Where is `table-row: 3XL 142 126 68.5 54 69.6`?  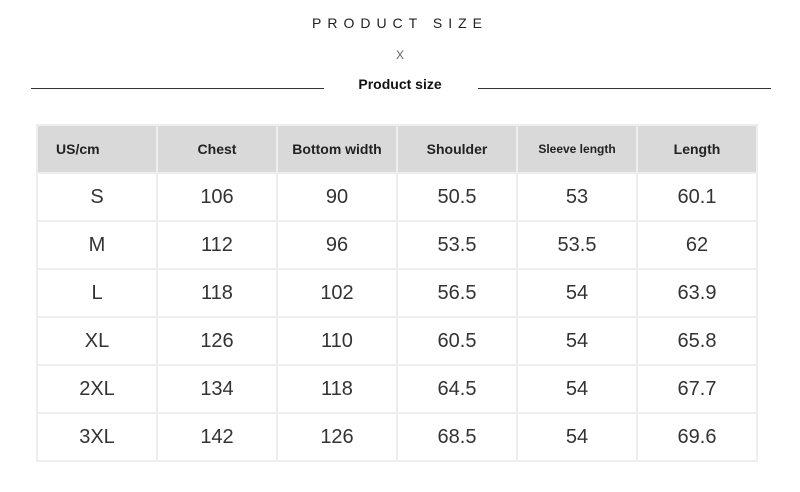
table-row: 3XL 142 126 68.5 54 69.6 is located at coordinates (397, 437).